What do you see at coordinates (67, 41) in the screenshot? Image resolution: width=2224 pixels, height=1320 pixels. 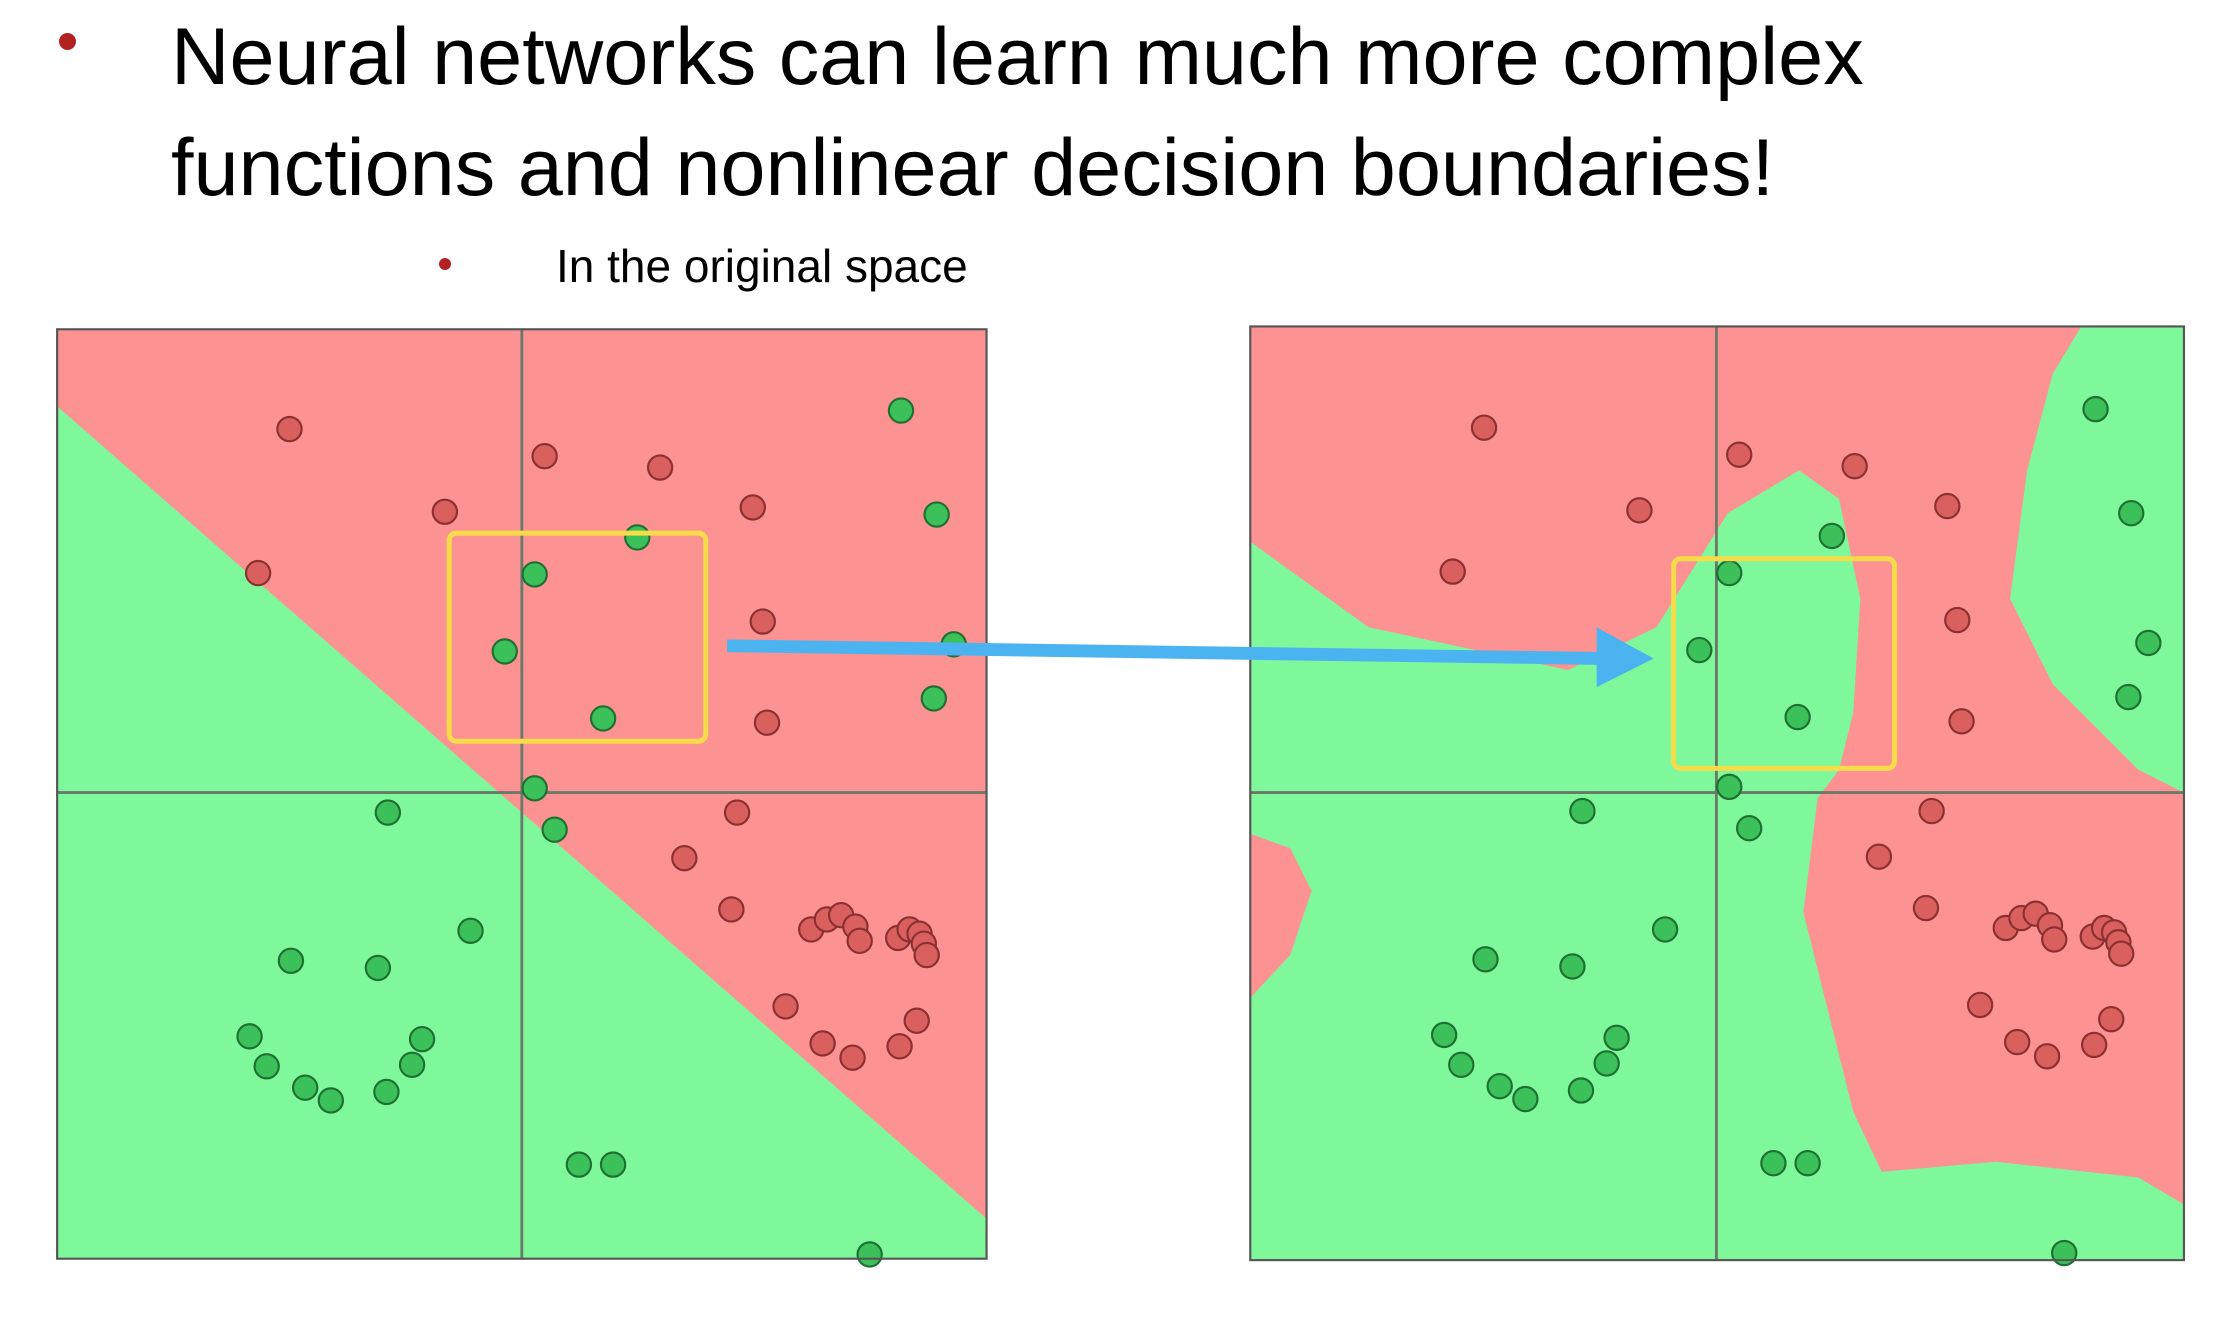 I see `bullet-dot` at bounding box center [67, 41].